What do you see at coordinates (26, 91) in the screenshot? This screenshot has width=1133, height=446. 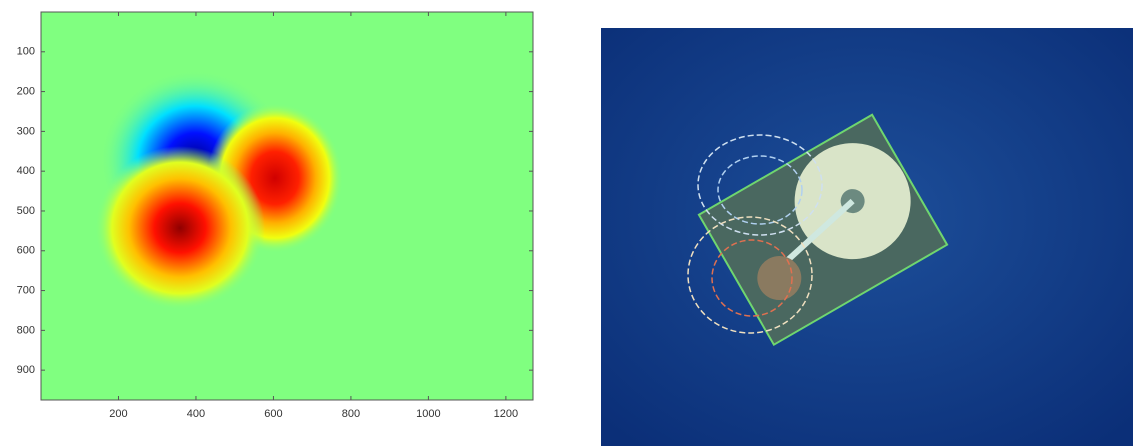 I see `y-tick-label: 200` at bounding box center [26, 91].